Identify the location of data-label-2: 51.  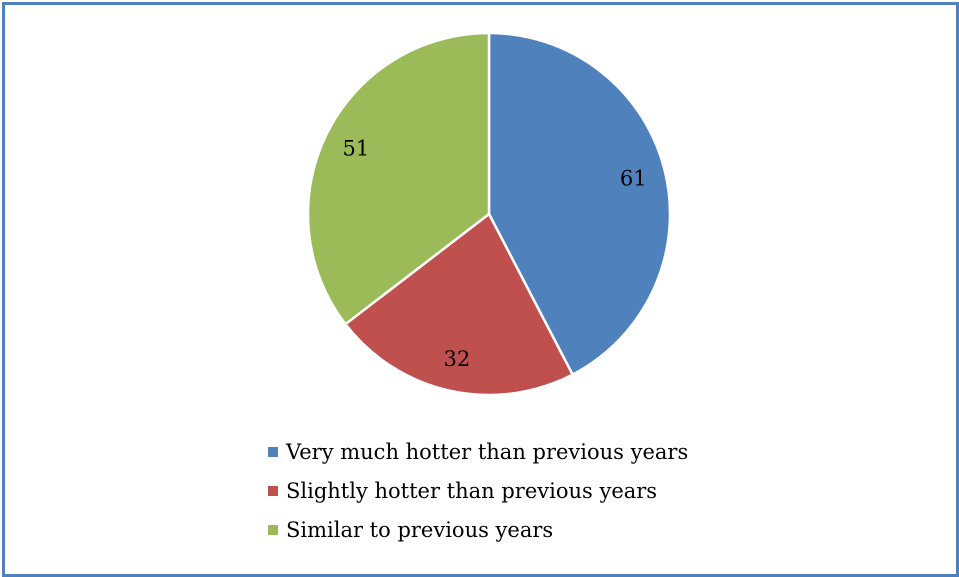
(356, 148).